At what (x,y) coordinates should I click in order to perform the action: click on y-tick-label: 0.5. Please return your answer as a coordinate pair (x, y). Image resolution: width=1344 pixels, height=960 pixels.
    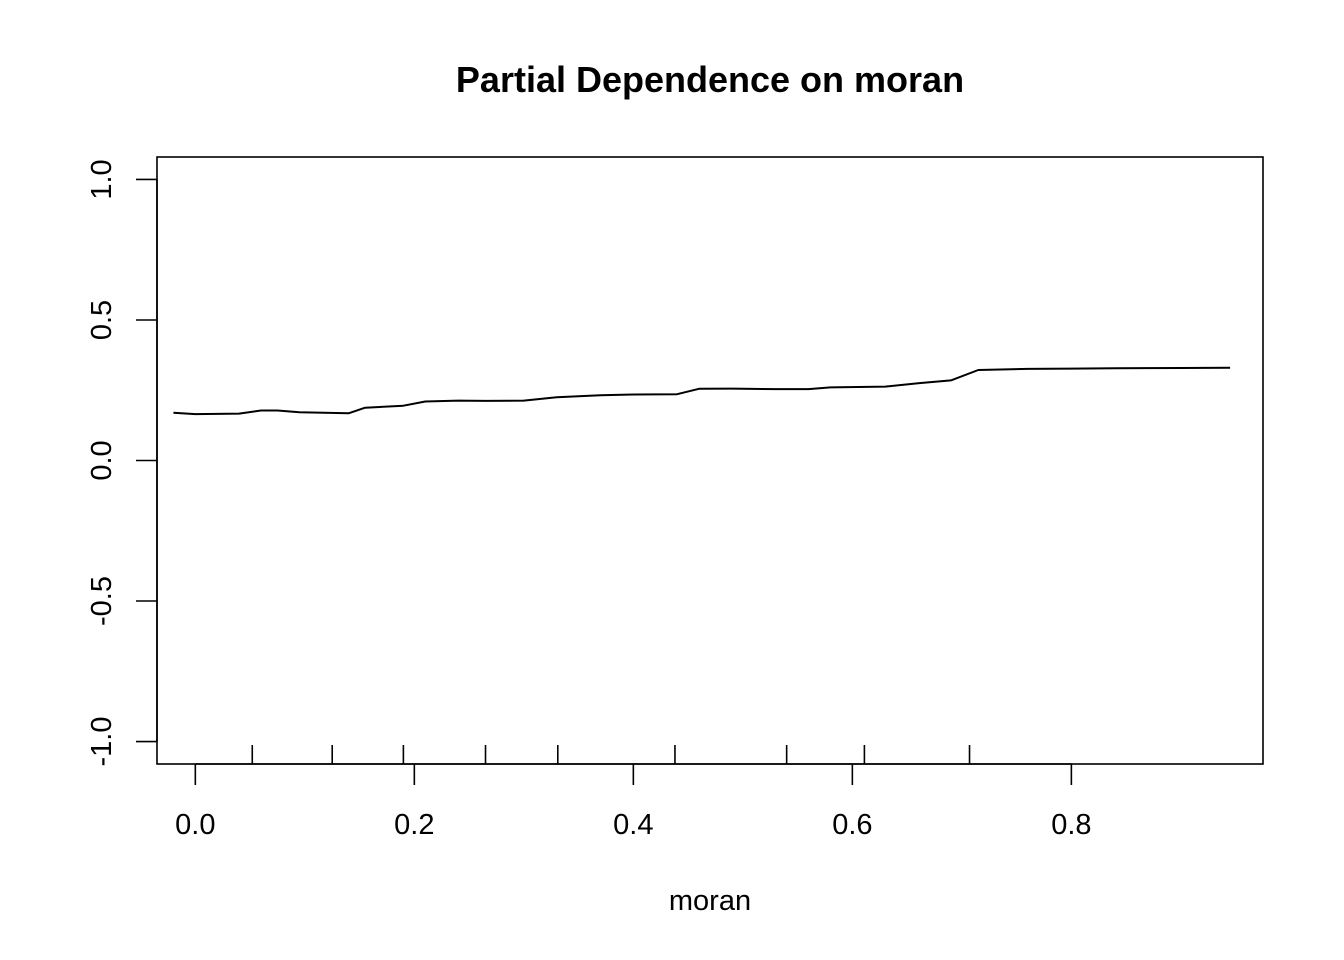
    Looking at the image, I should click on (102, 320).